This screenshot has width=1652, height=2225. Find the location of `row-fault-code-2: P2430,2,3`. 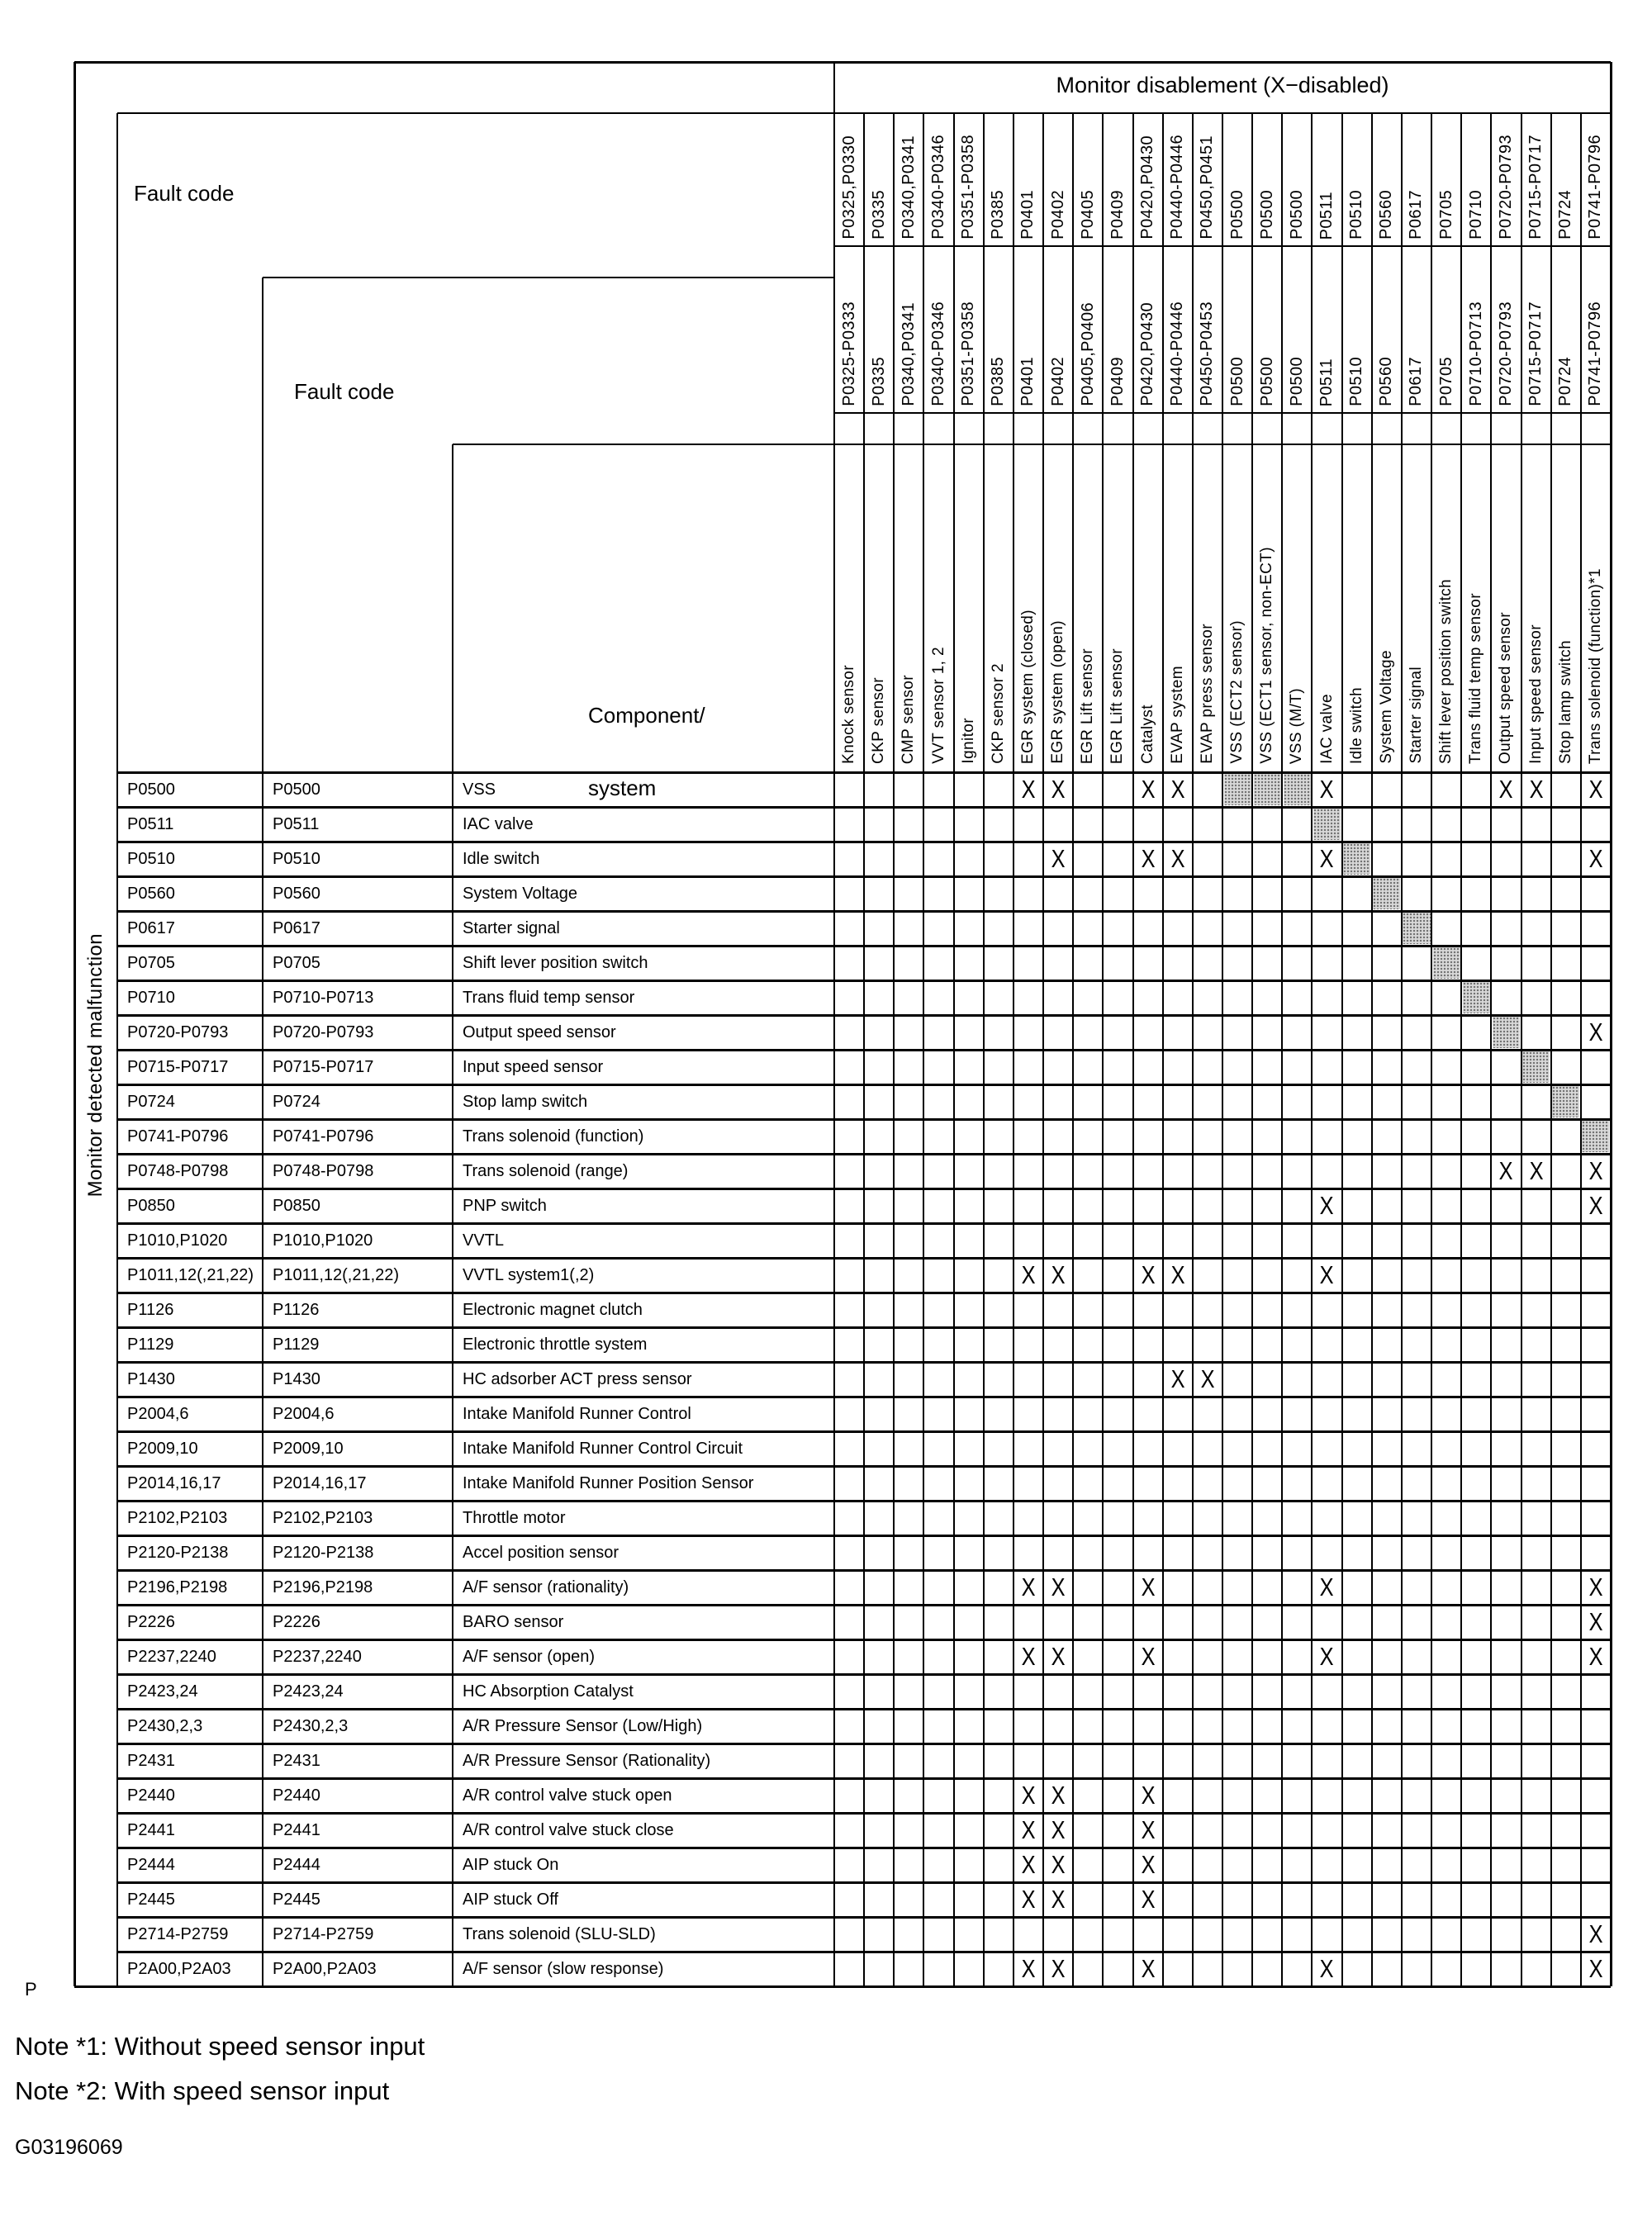

row-fault-code-2: P2430,2,3 is located at coordinates (311, 1726).